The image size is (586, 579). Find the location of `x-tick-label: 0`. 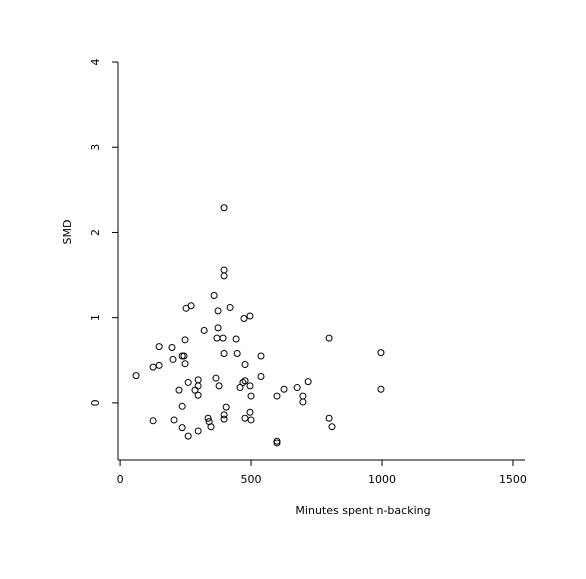

x-tick-label: 0 is located at coordinates (120, 479).